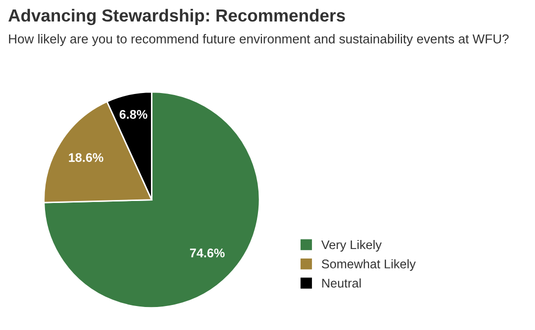 This screenshot has width=535, height=330. Describe the element at coordinates (351, 246) in the screenshot. I see `legend-label: Very Likely` at that location.